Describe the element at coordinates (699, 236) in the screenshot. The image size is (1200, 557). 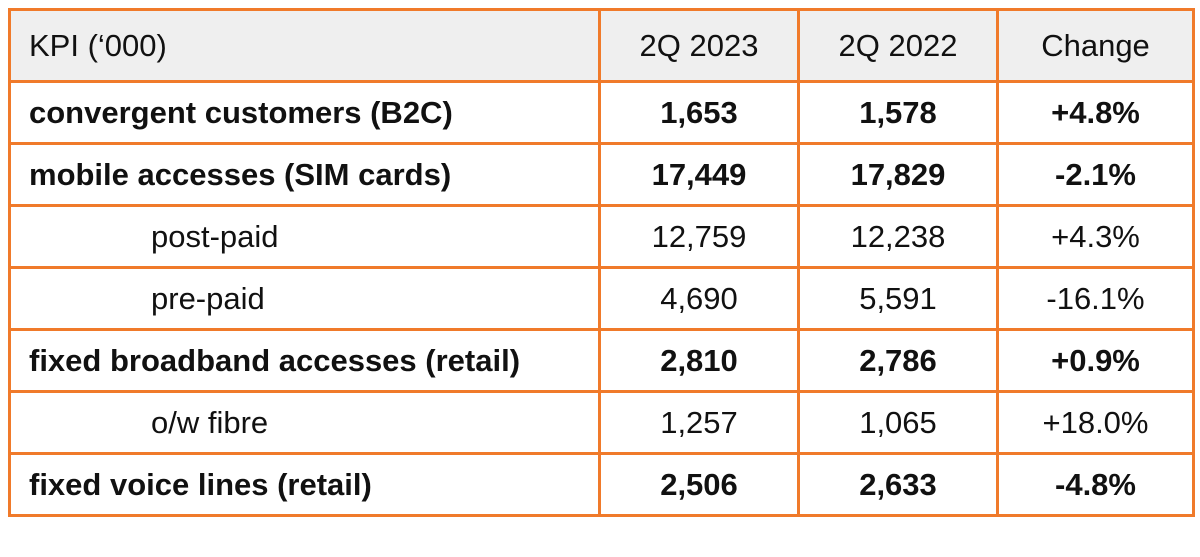
I see `cell-2q-2023: 12,759` at that location.